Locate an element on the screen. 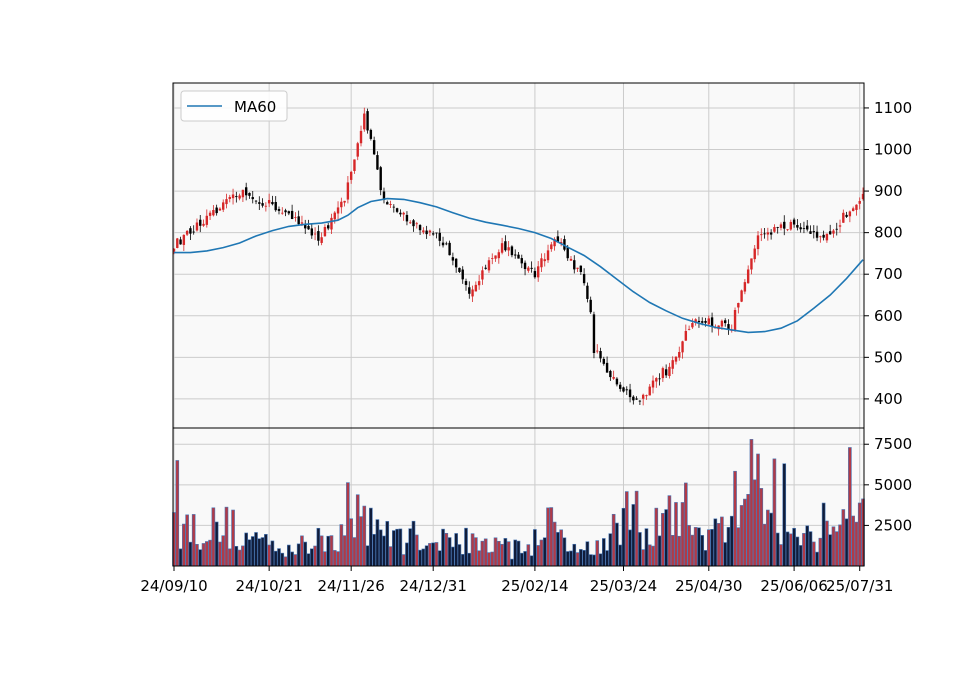  date-tick-label: 24/09/10 is located at coordinates (173, 586).